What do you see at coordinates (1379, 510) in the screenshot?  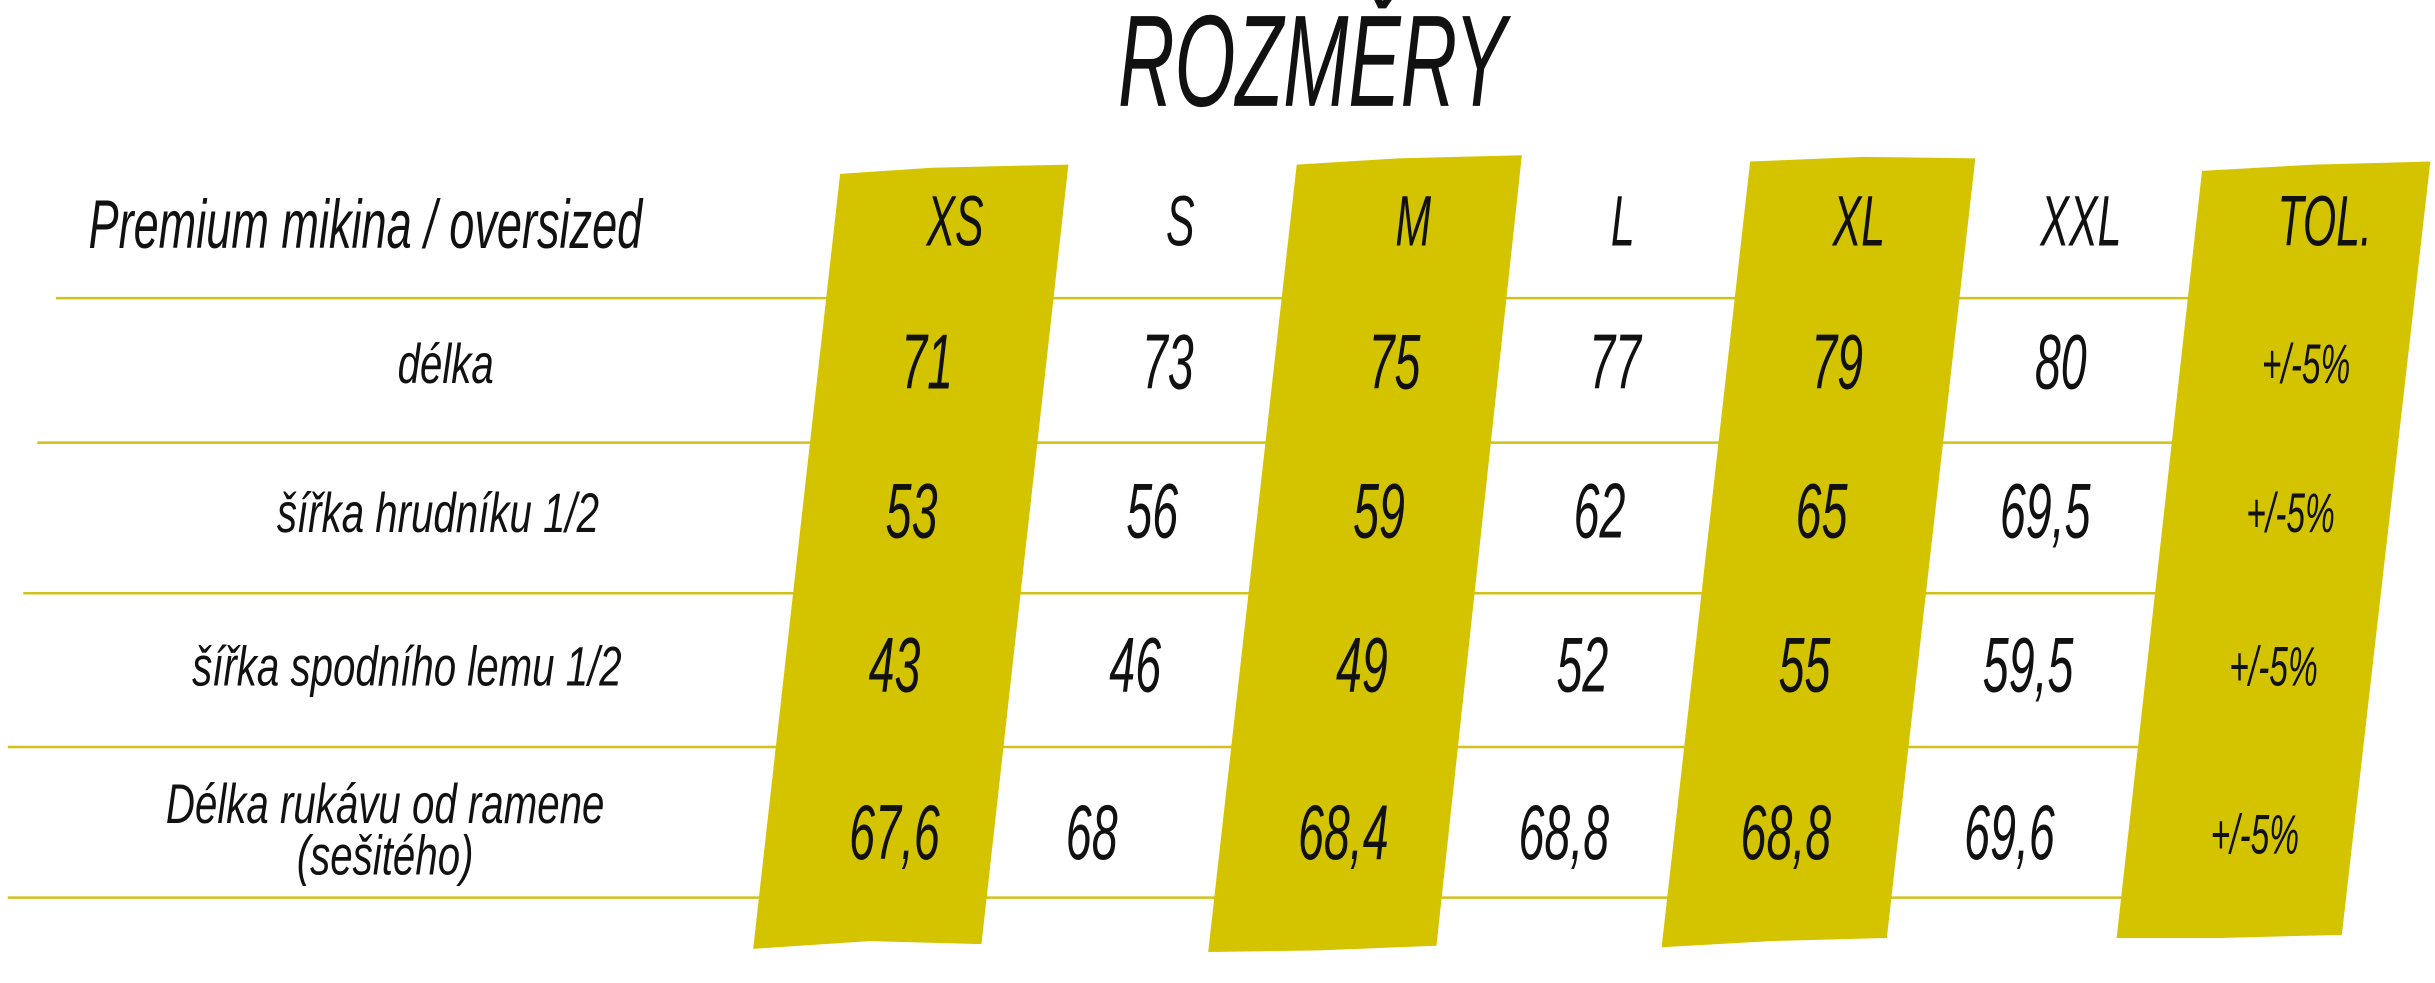 I see `value-cell: 59` at bounding box center [1379, 510].